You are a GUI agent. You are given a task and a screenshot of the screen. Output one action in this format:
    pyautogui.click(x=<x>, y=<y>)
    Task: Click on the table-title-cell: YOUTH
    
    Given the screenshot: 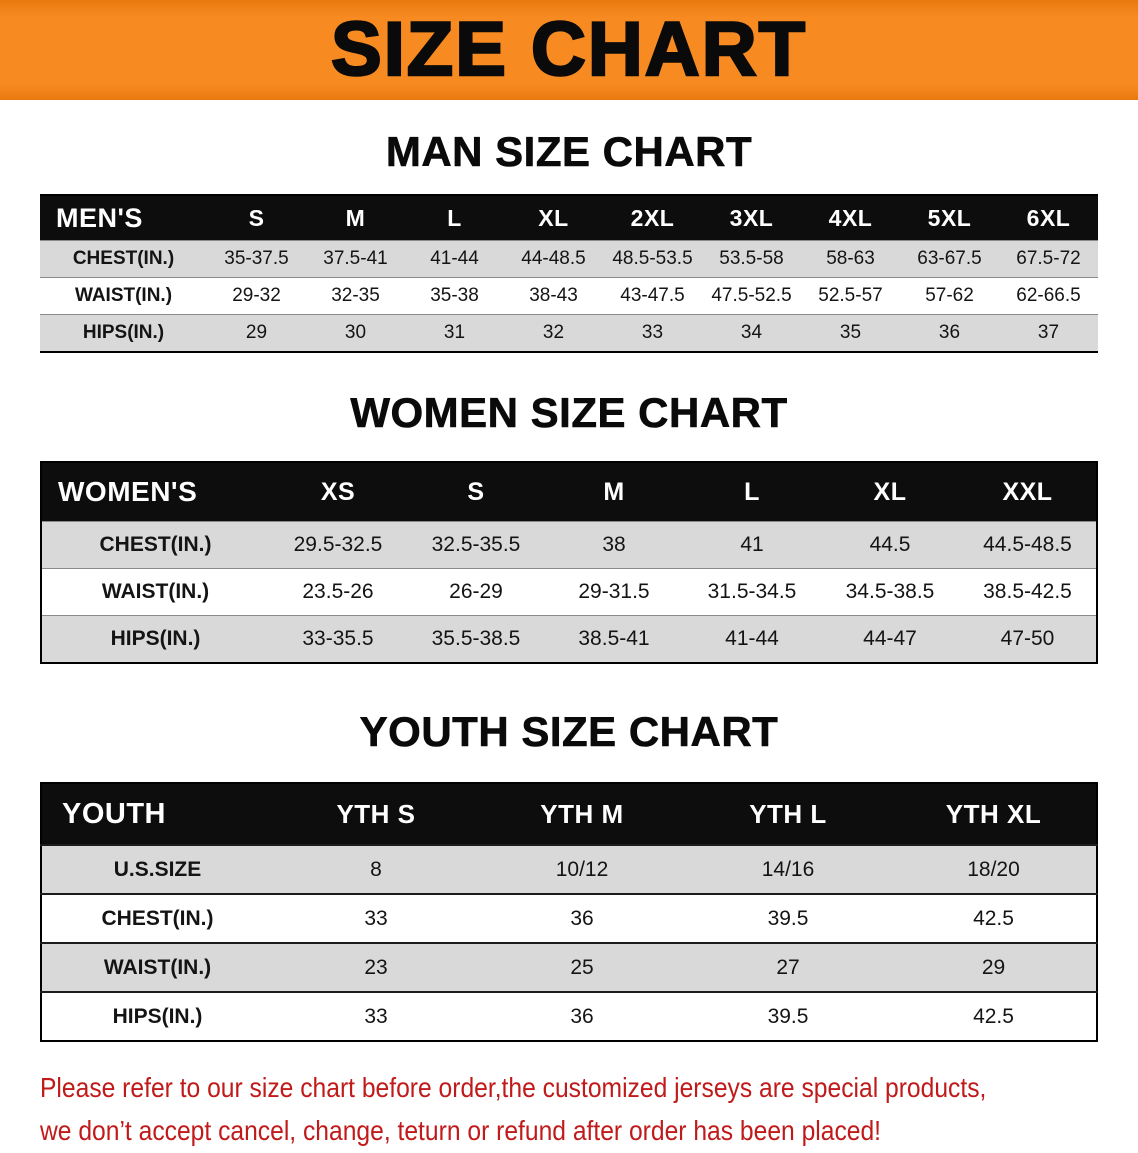 What is the action you would take?
    pyautogui.click(x=157, y=814)
    